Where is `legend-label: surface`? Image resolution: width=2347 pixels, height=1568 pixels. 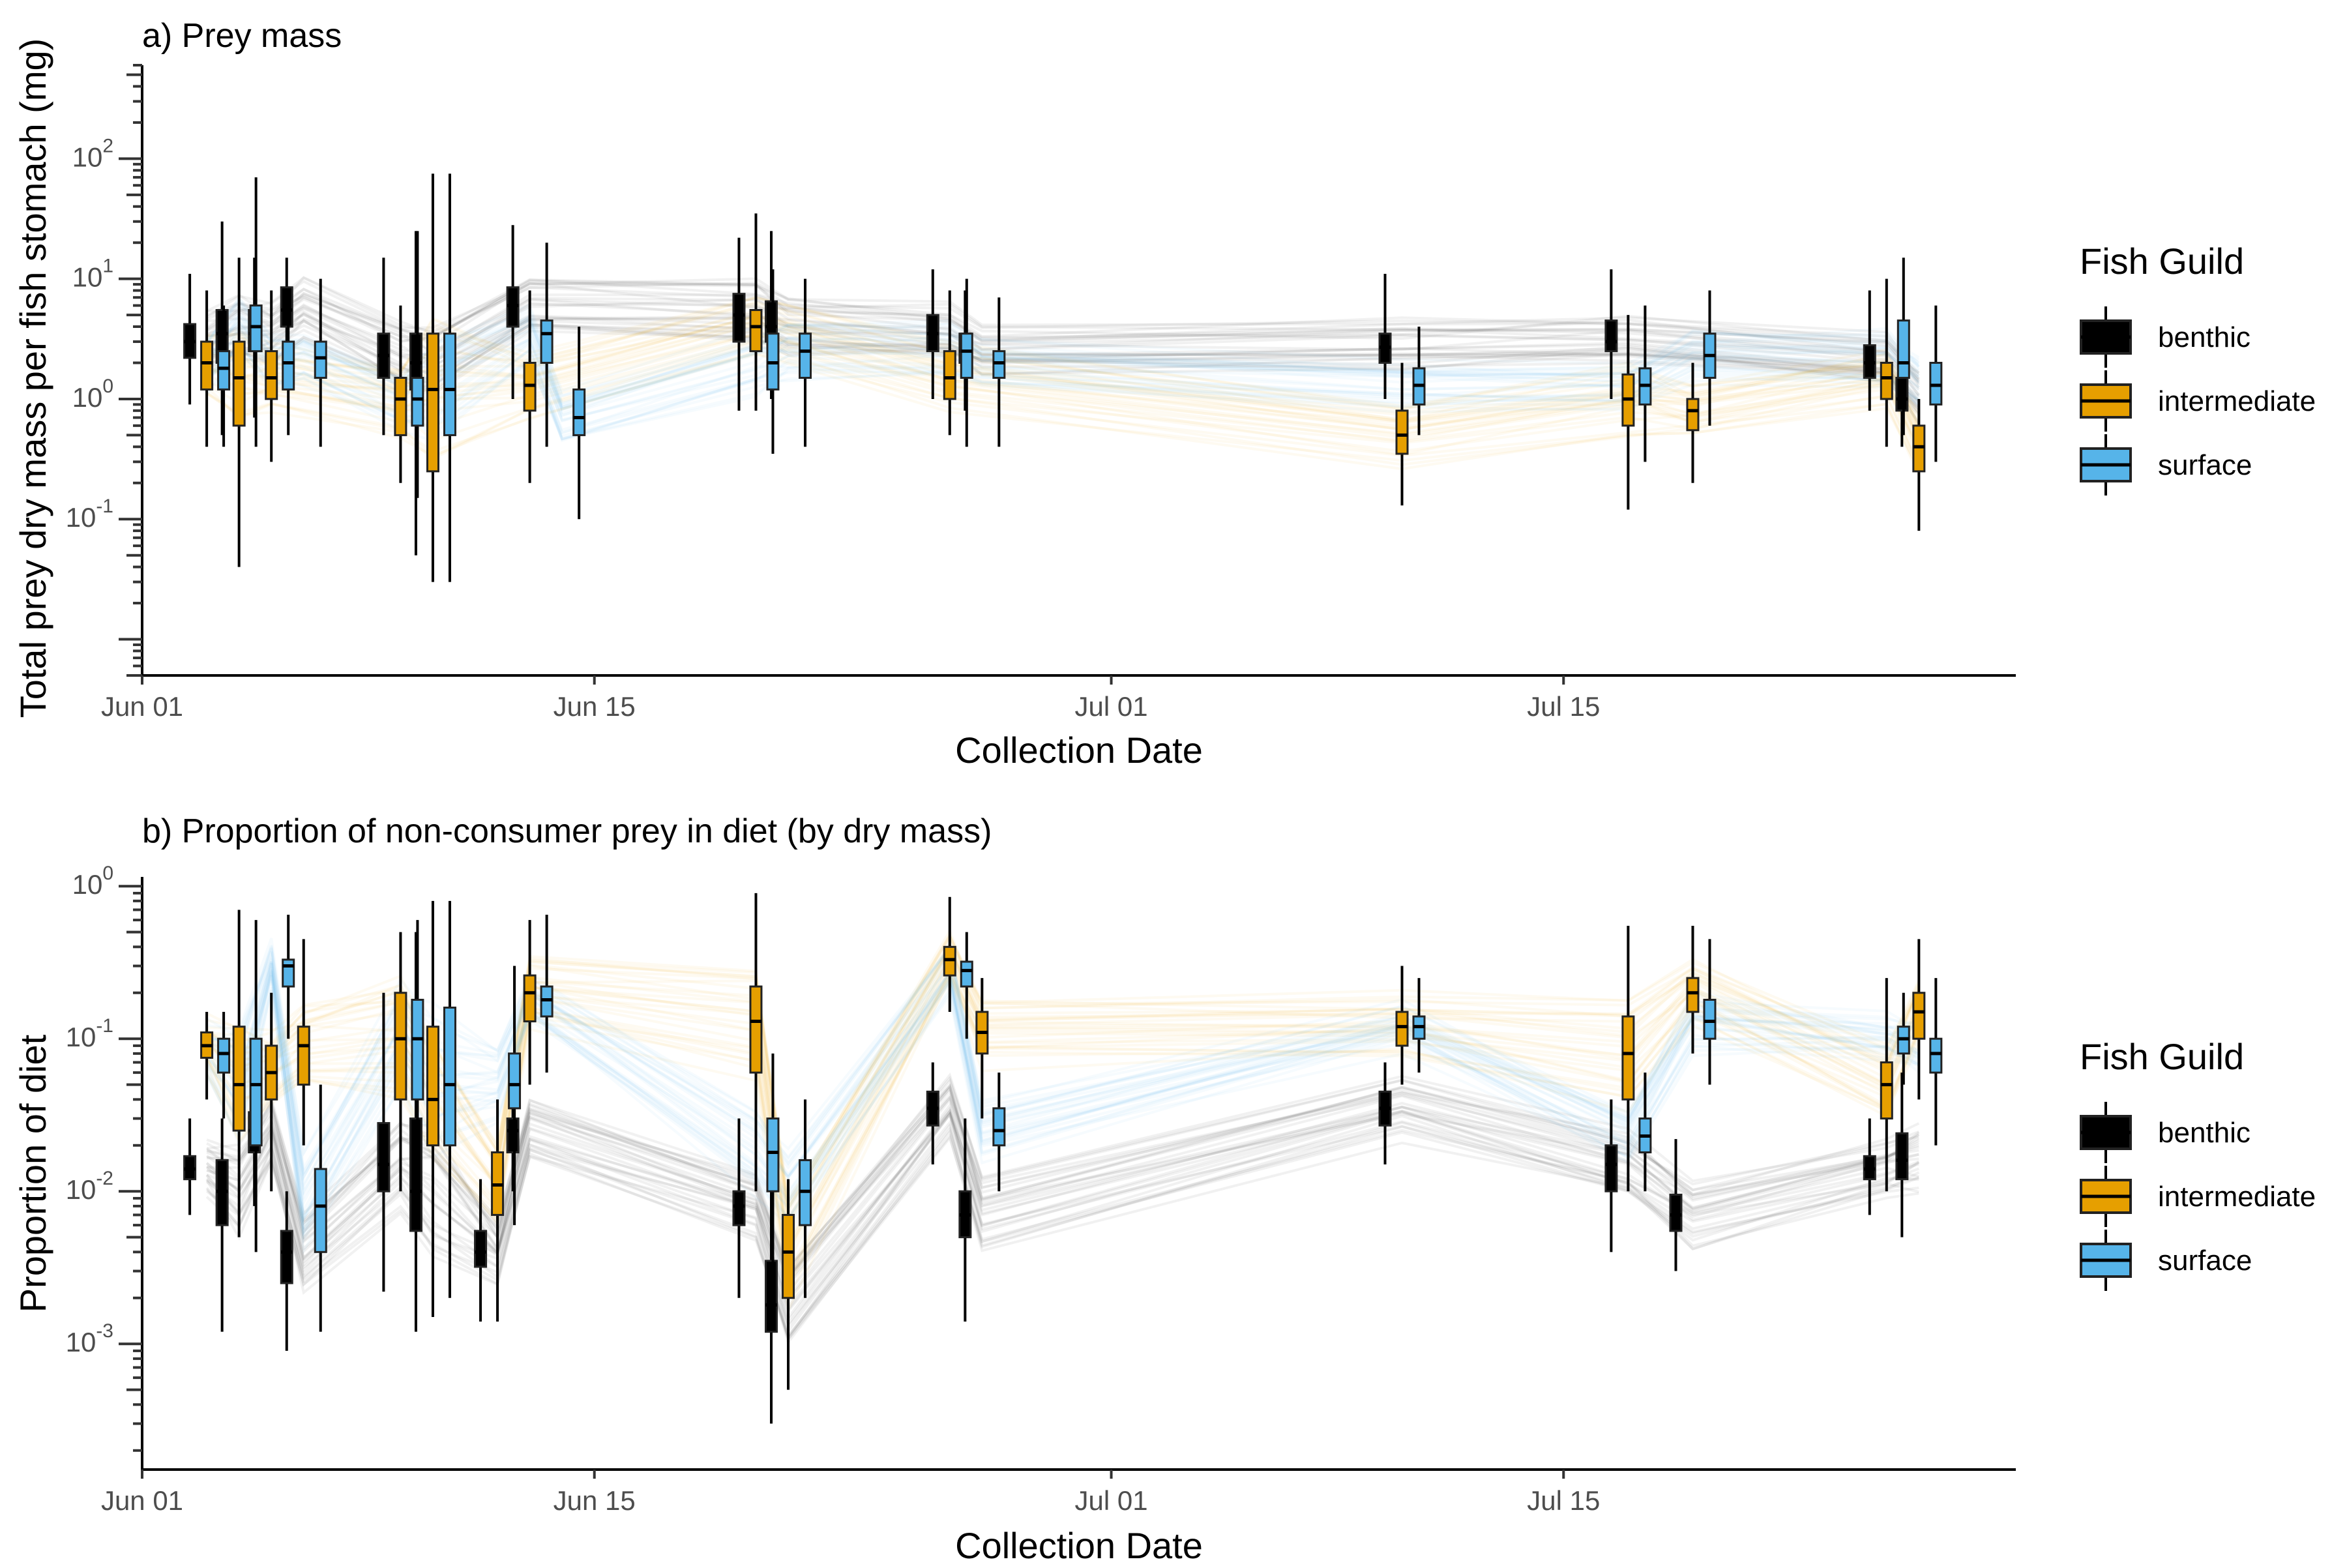 legend-label: surface is located at coordinates (2205, 1261).